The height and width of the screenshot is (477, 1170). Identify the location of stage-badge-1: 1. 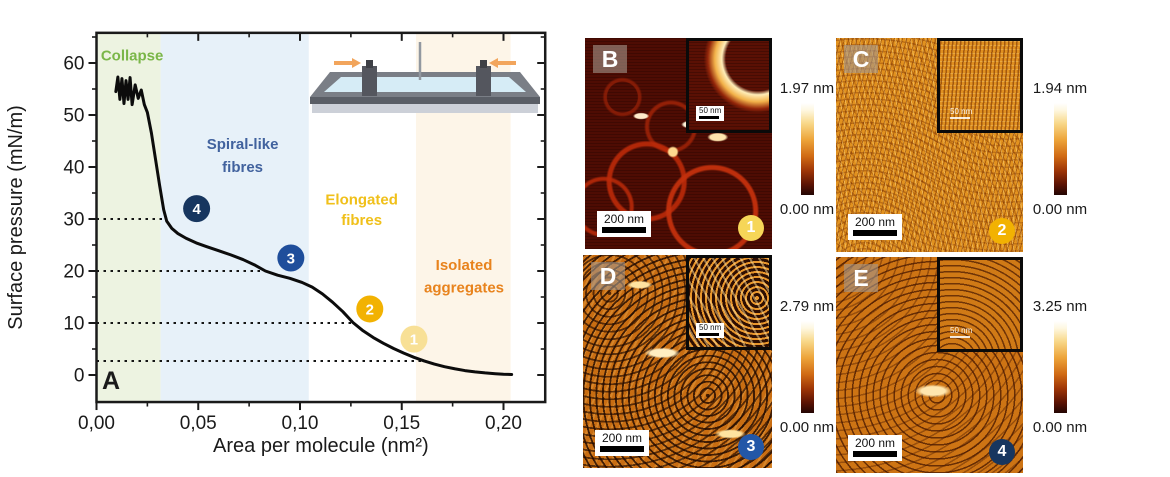
(751, 228).